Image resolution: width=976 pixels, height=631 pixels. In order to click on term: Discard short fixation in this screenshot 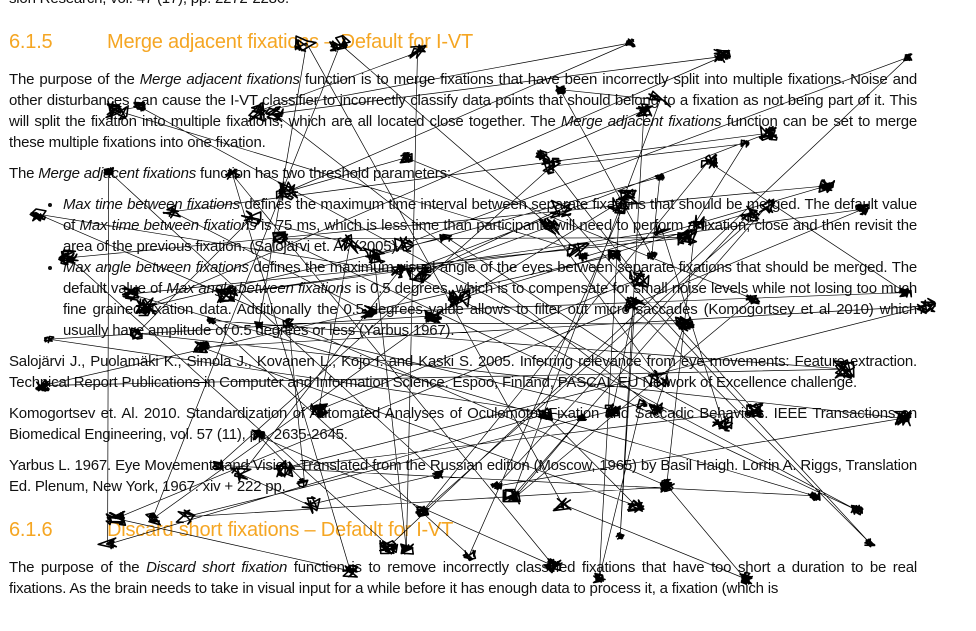, I will do `click(217, 567)`.